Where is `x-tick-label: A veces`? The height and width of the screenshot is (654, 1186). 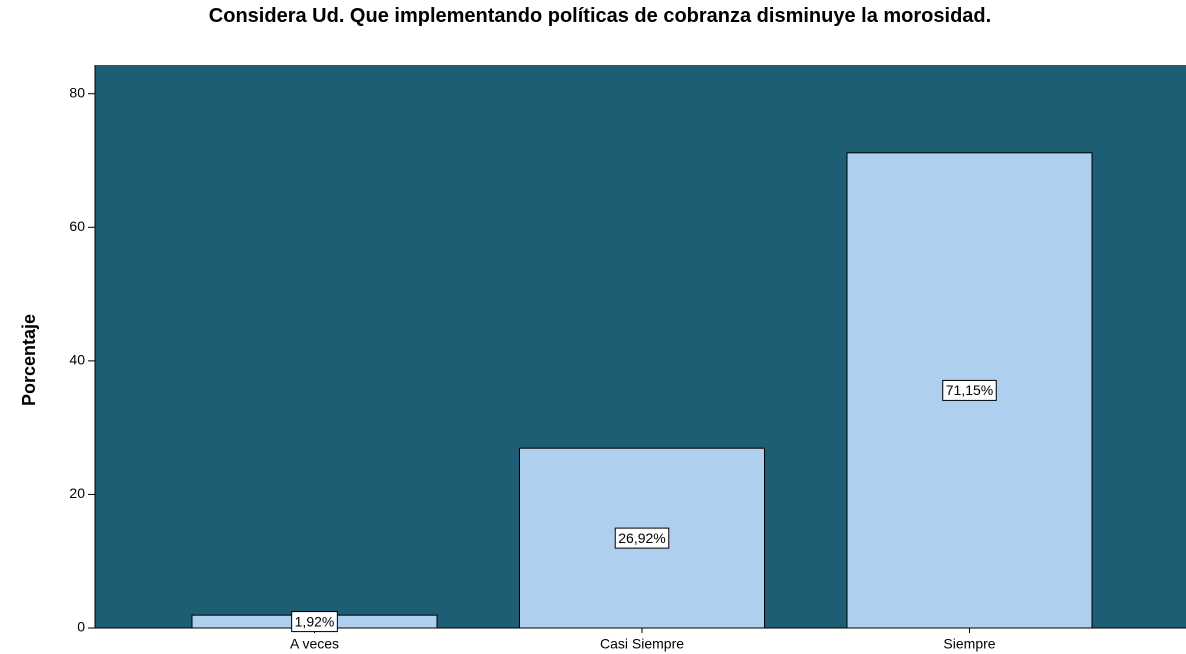 x-tick-label: A veces is located at coordinates (314, 644).